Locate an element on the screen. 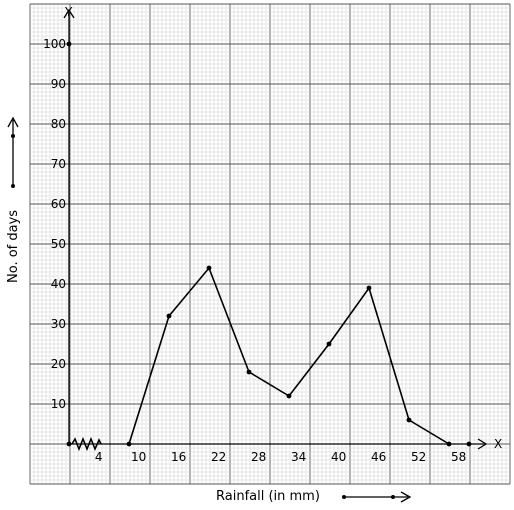 The width and height of the screenshot is (514, 510). x-tick-label: 28 is located at coordinates (258, 457).